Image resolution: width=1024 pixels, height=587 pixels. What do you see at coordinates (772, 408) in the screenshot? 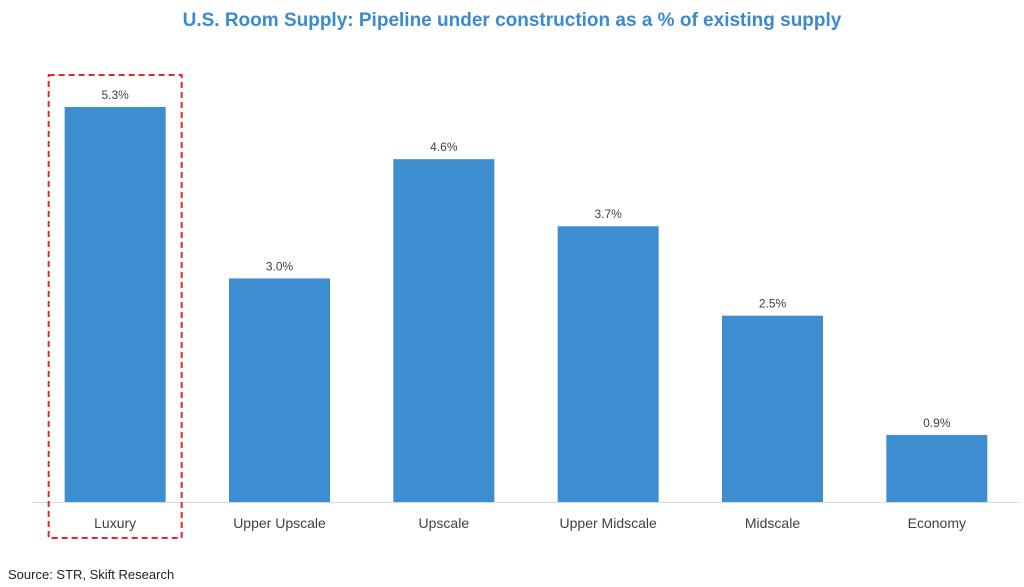
I see `bar-midscale` at bounding box center [772, 408].